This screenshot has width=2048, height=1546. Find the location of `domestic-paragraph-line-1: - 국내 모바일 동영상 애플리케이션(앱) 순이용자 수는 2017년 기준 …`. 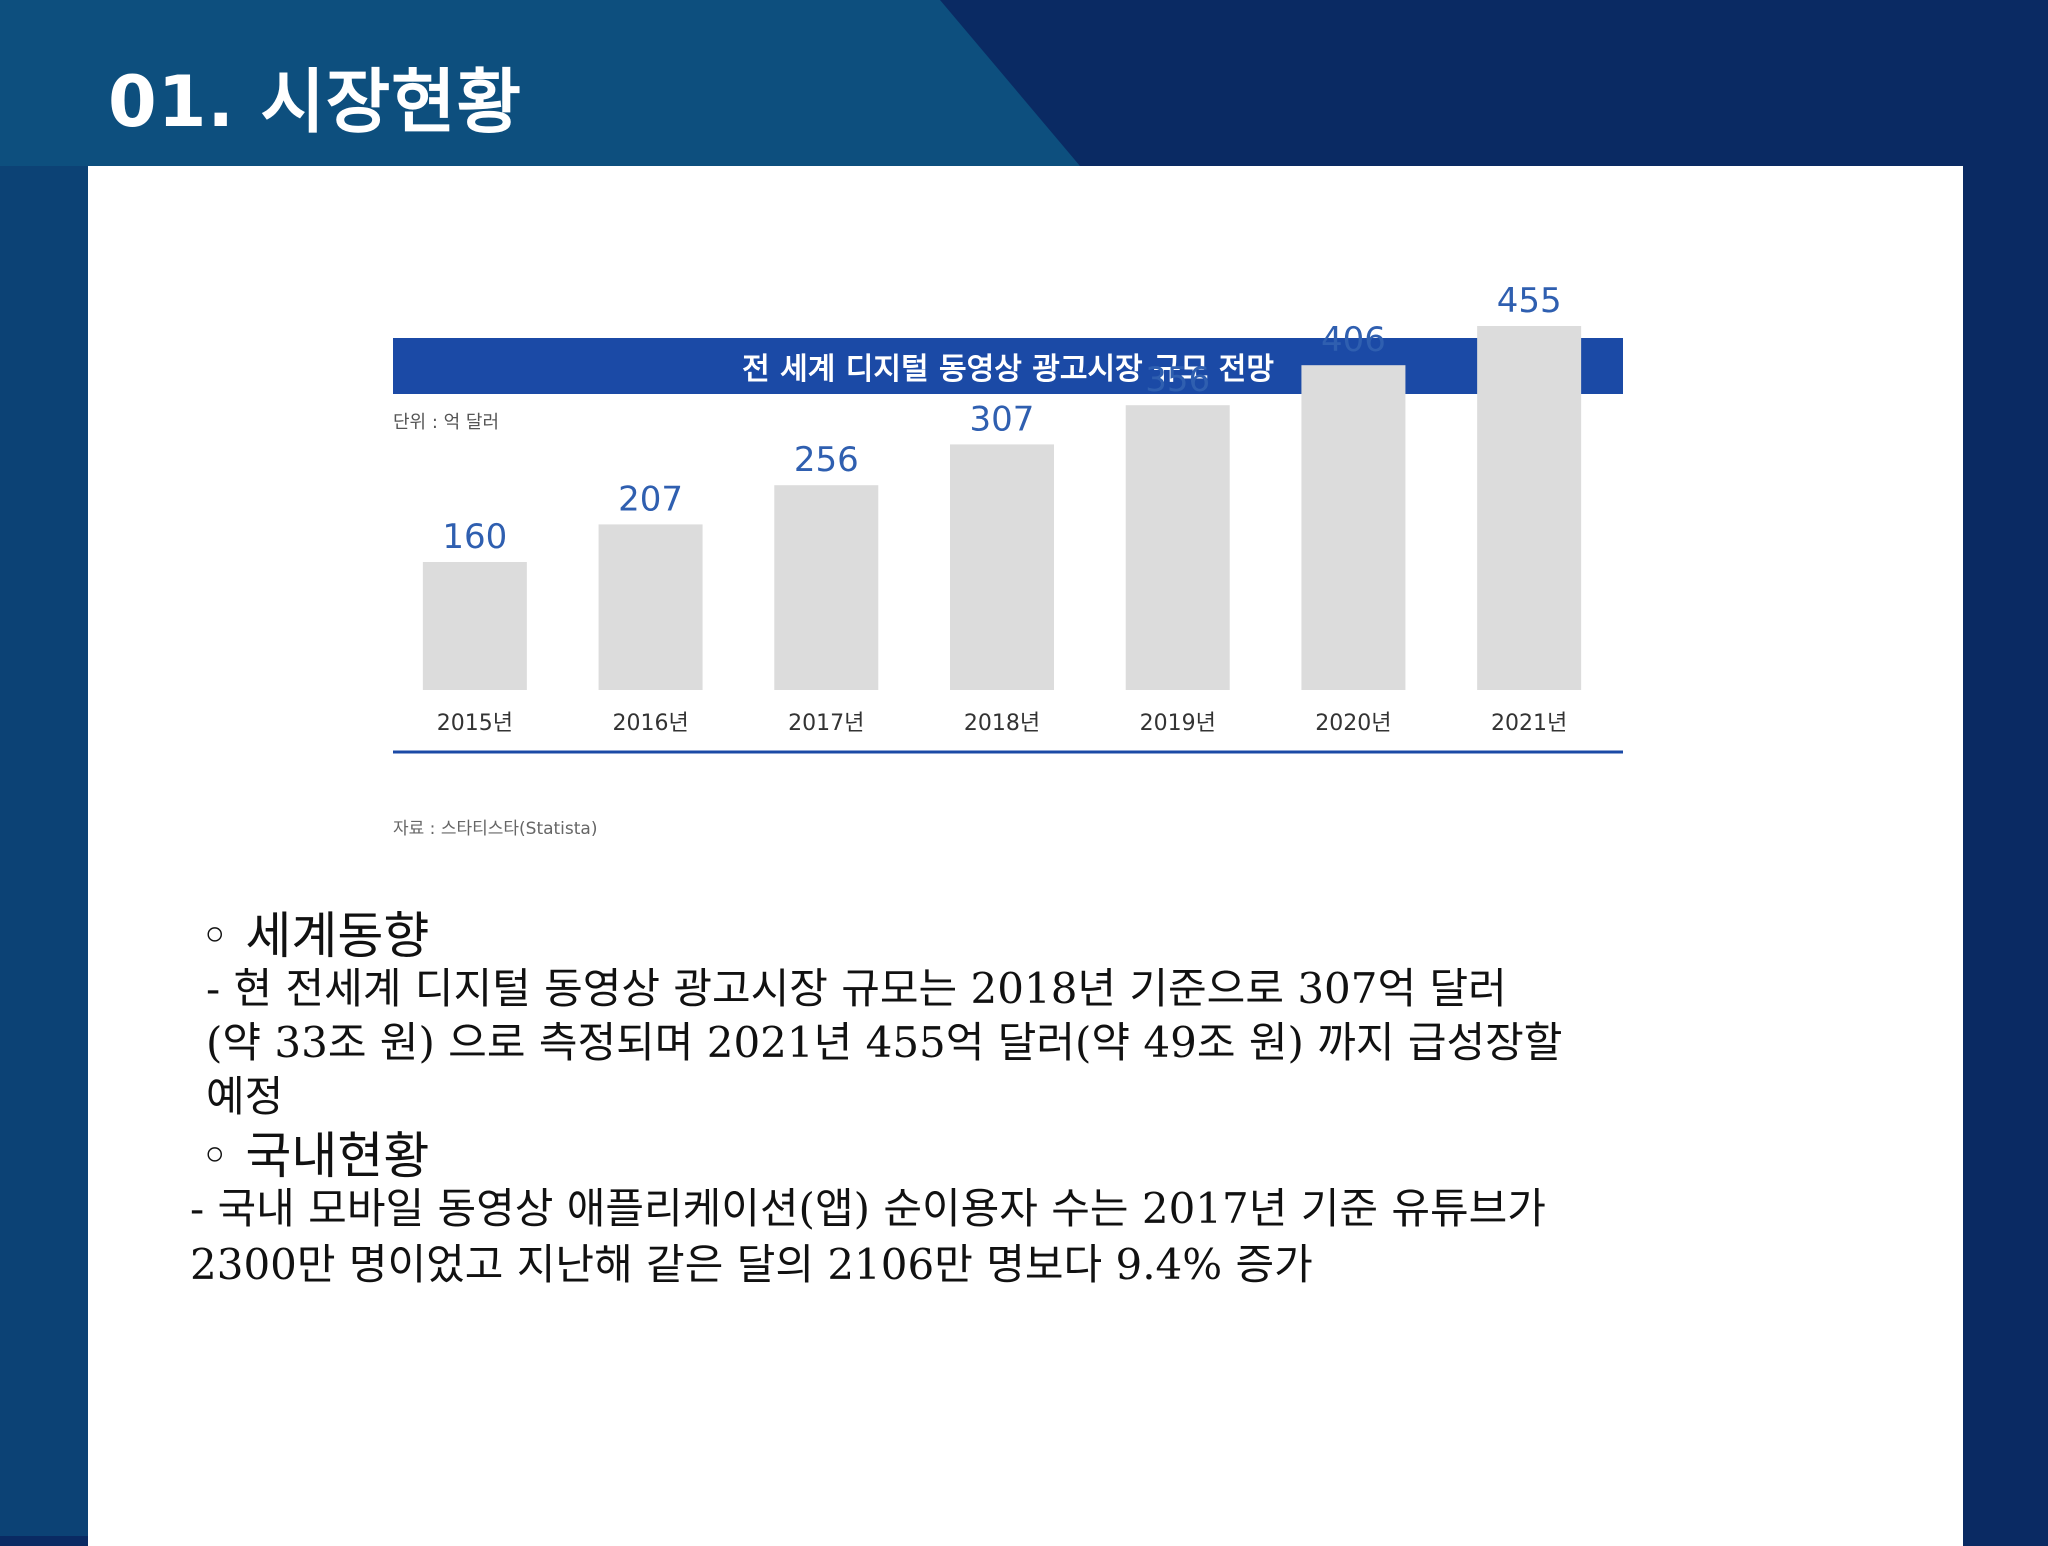

domestic-paragraph-line-1: - 국내 모바일 동영상 애플리케이션(앱) 순이용자 수는 2017년 기준 … is located at coordinates (868, 1208).